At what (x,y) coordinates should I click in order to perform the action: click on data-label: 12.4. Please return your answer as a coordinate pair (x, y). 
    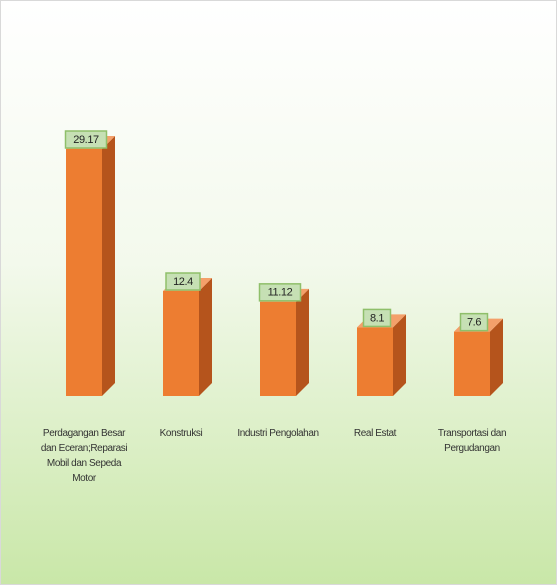
    Looking at the image, I should click on (183, 282).